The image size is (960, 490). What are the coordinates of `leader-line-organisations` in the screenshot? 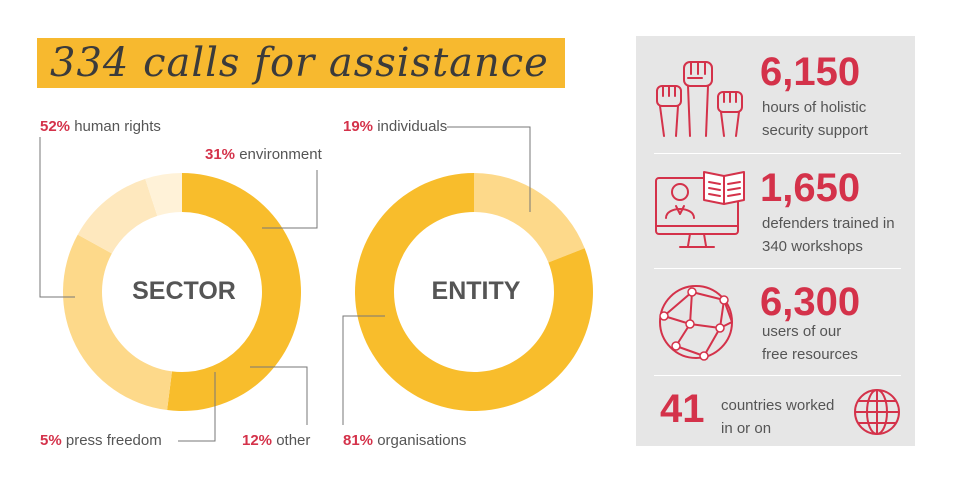 It's located at (363, 370).